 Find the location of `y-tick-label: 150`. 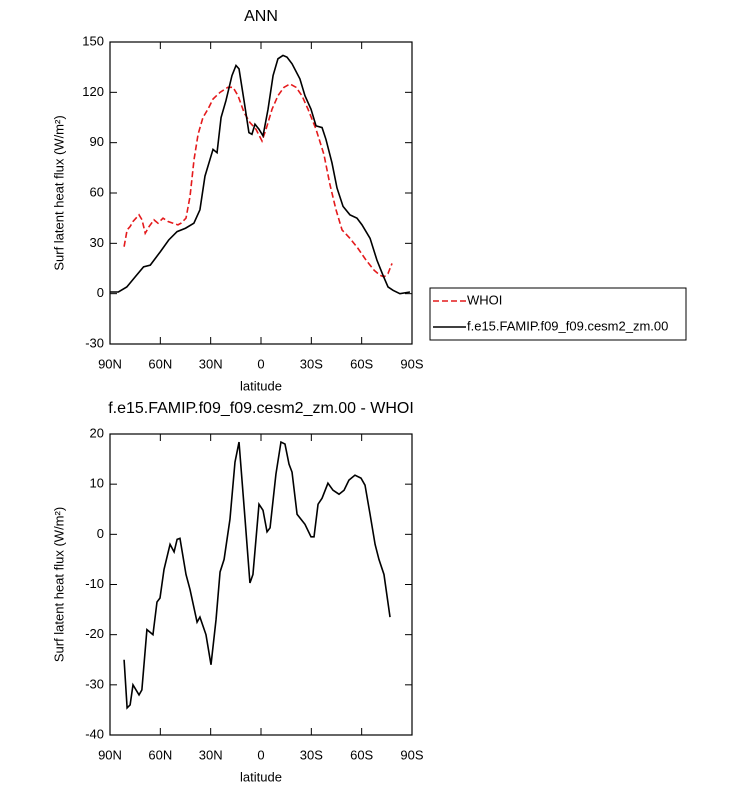

y-tick-label: 150 is located at coordinates (93, 40).